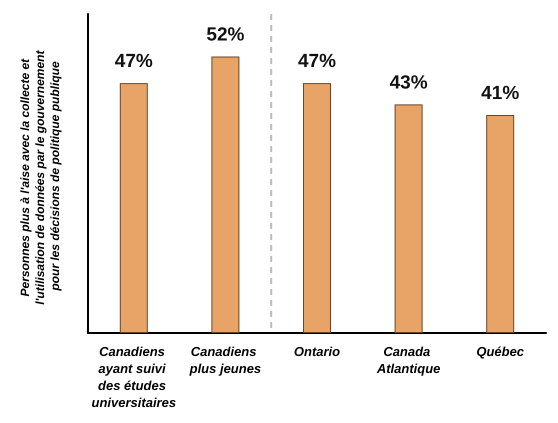 This screenshot has width=558, height=423. I want to click on data-label: 41%, so click(500, 93).